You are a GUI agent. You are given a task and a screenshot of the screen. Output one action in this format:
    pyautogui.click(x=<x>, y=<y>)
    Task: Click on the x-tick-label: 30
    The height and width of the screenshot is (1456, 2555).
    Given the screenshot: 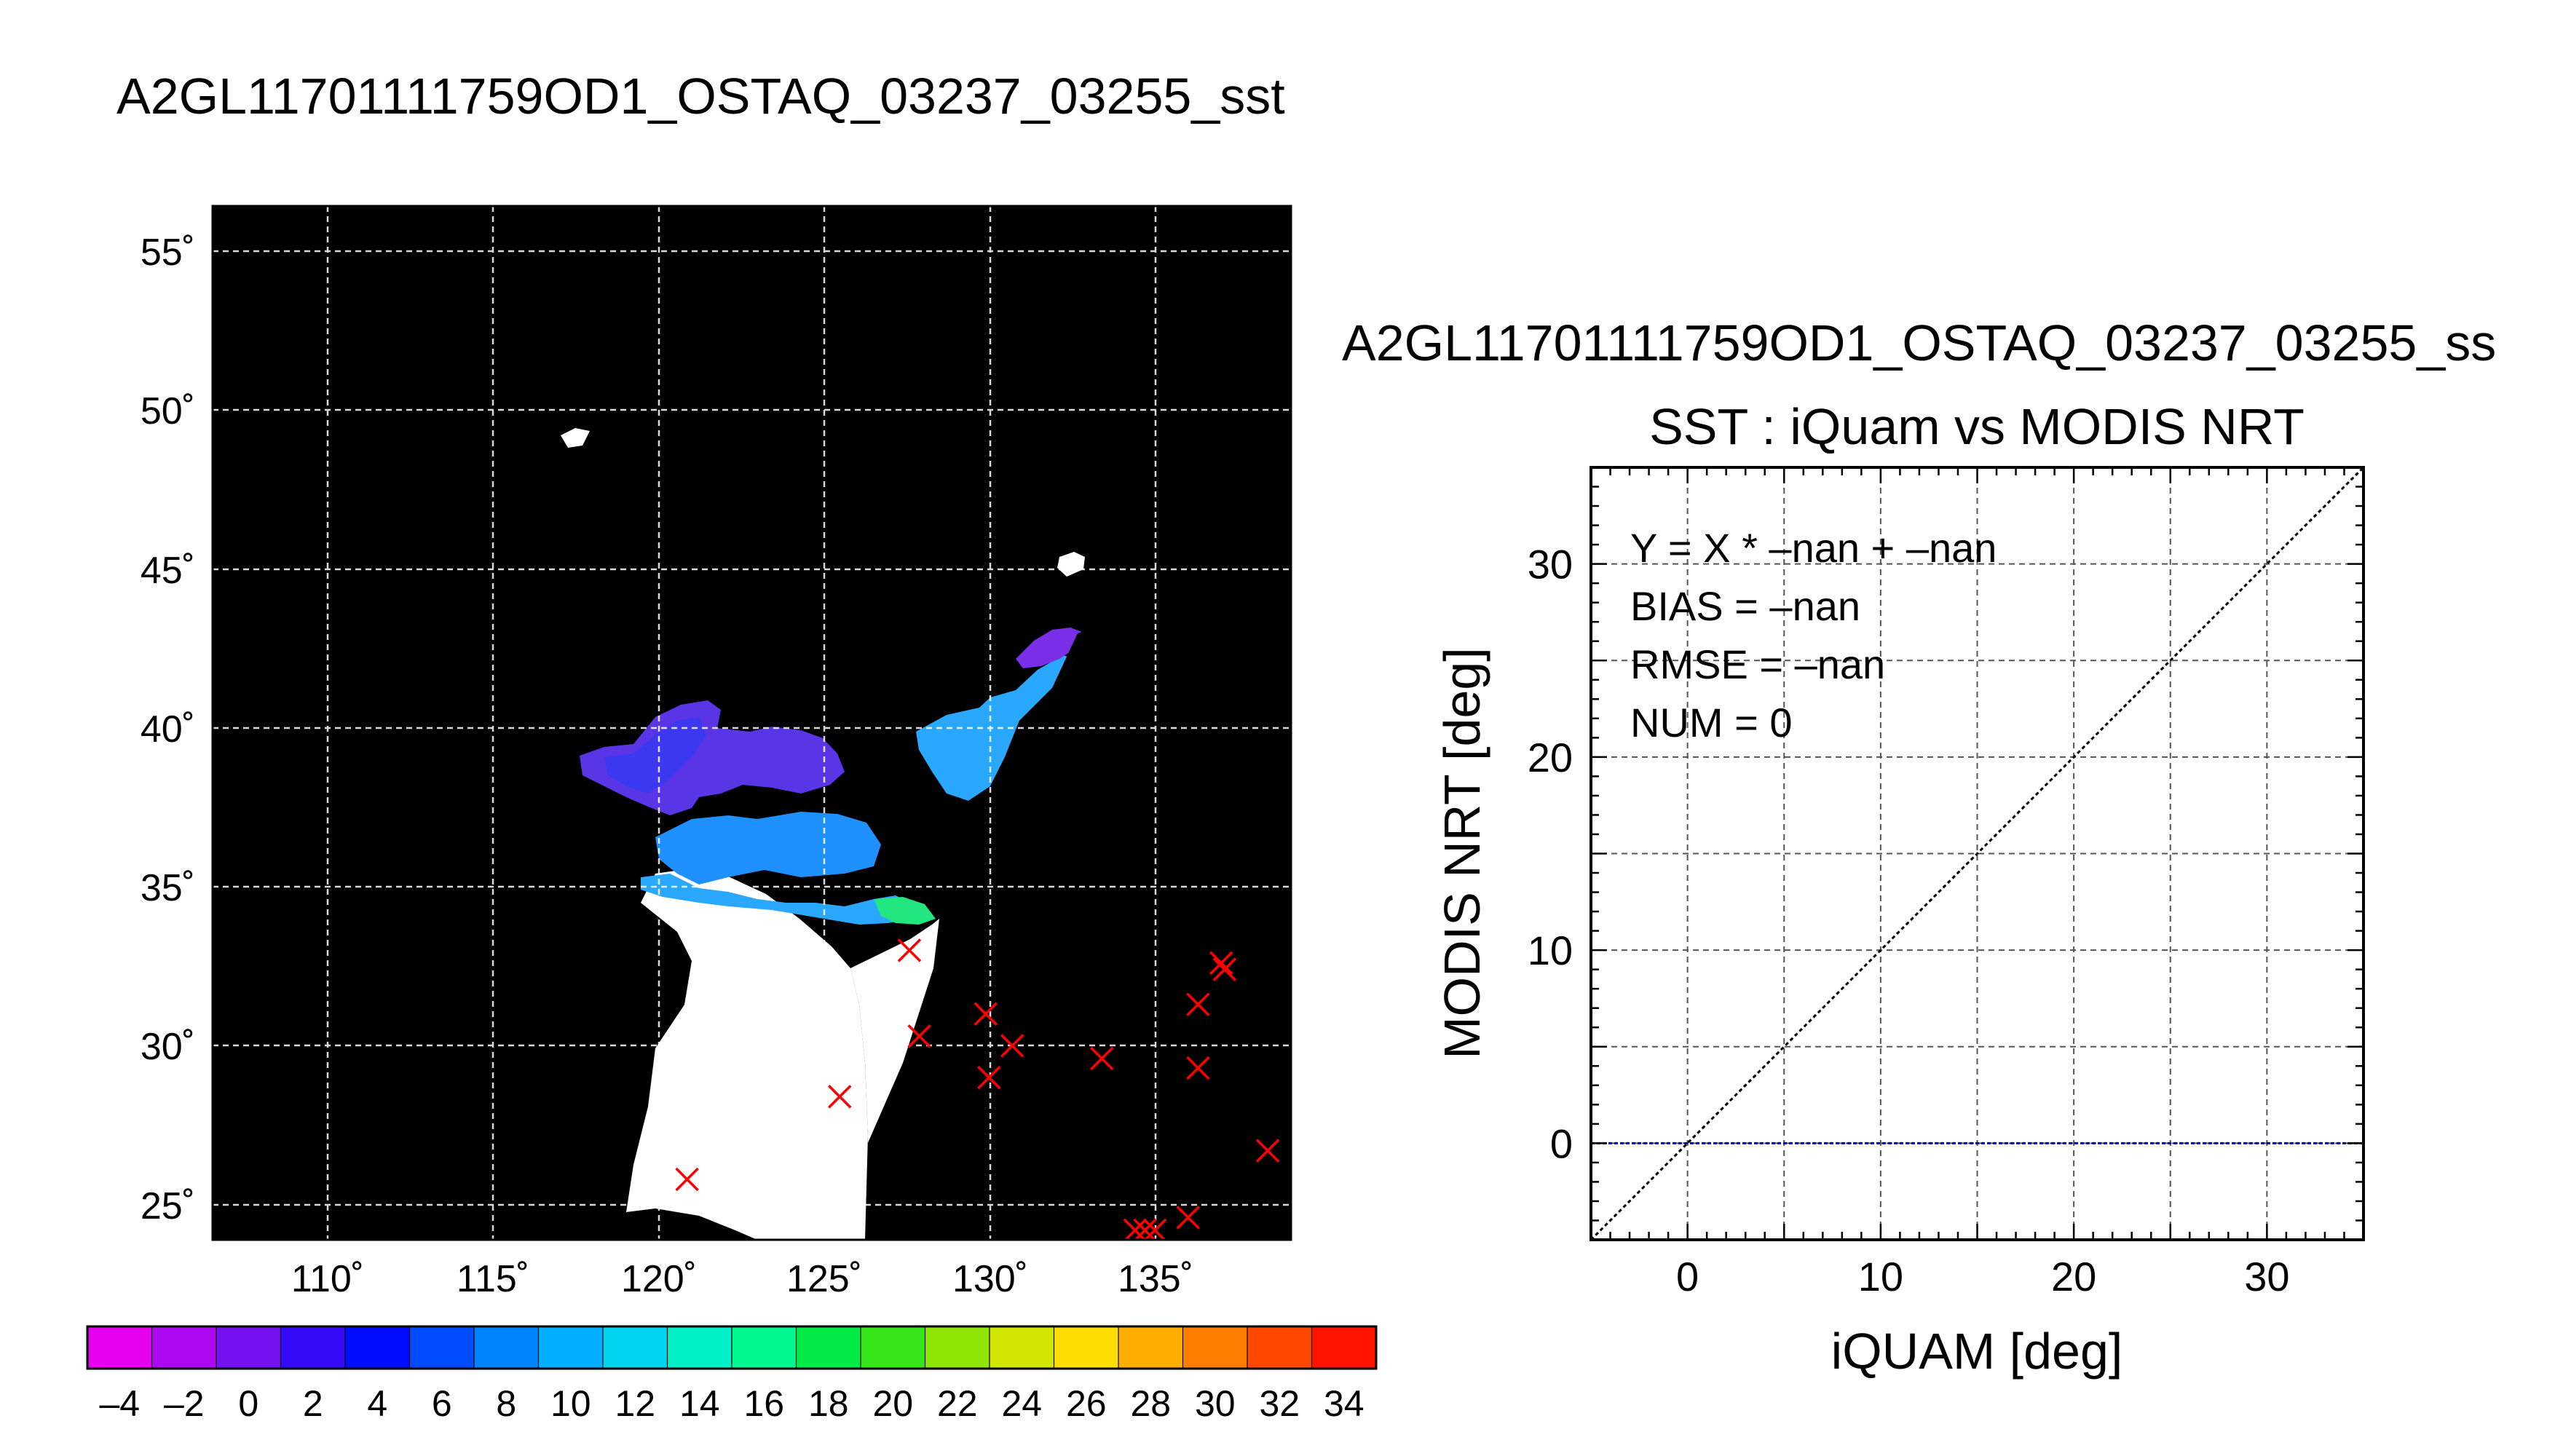 What is the action you would take?
    pyautogui.click(x=2266, y=1276)
    